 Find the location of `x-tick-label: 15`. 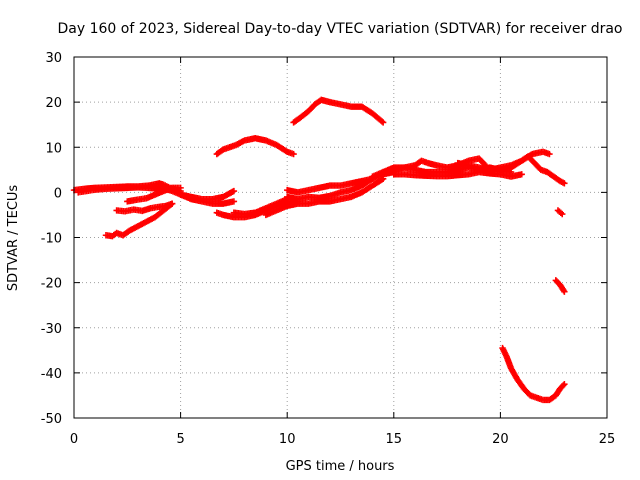

x-tick-label: 15 is located at coordinates (394, 439).